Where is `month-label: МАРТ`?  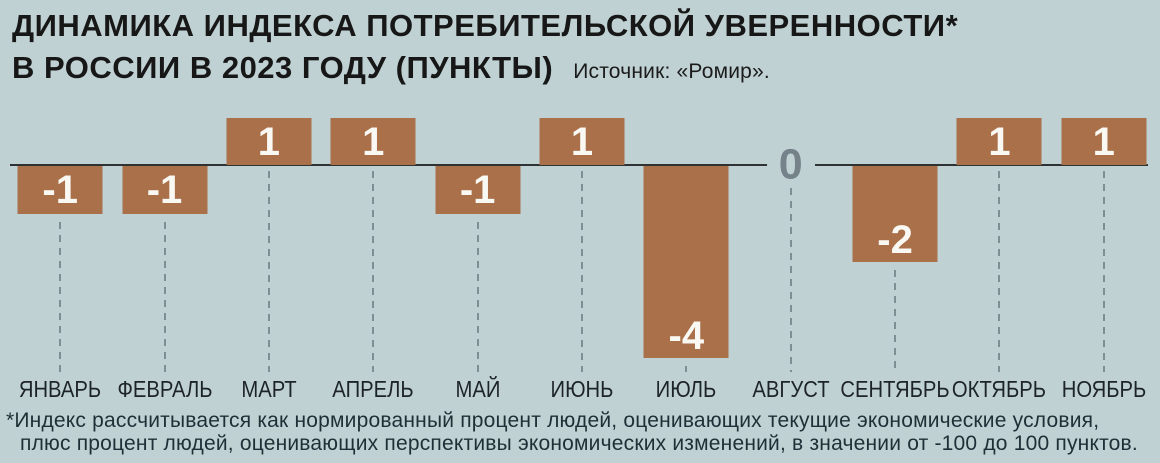
month-label: МАРТ is located at coordinates (269, 389).